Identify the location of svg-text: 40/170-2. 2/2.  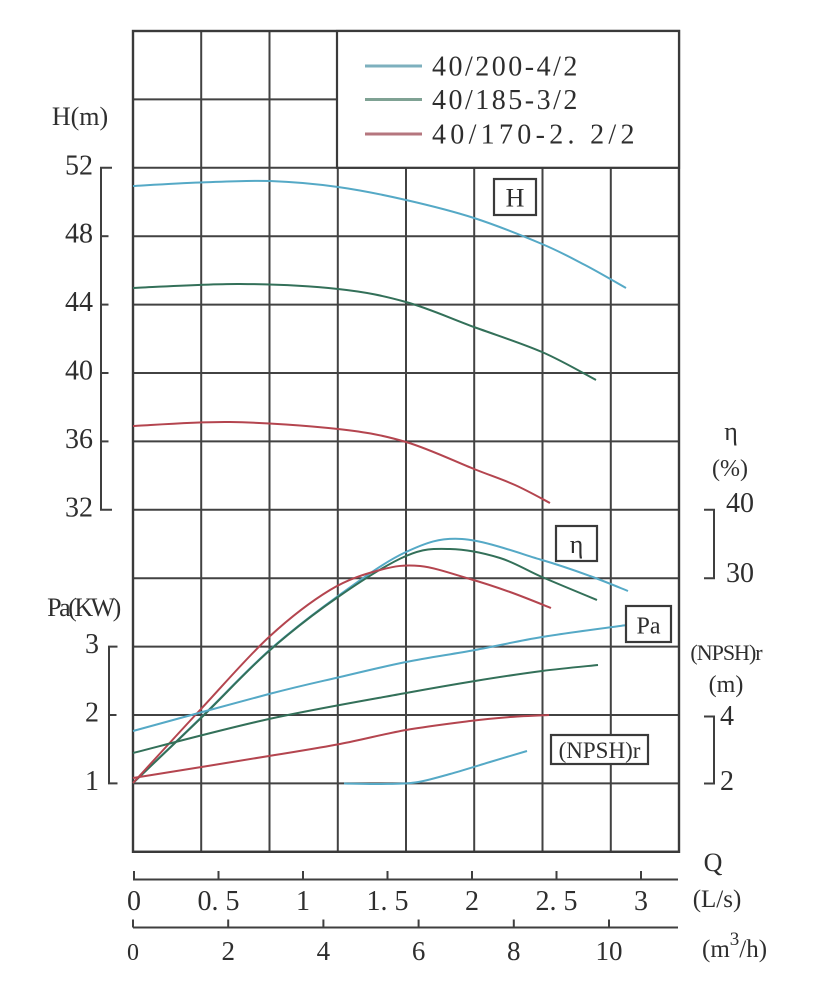
(535, 135).